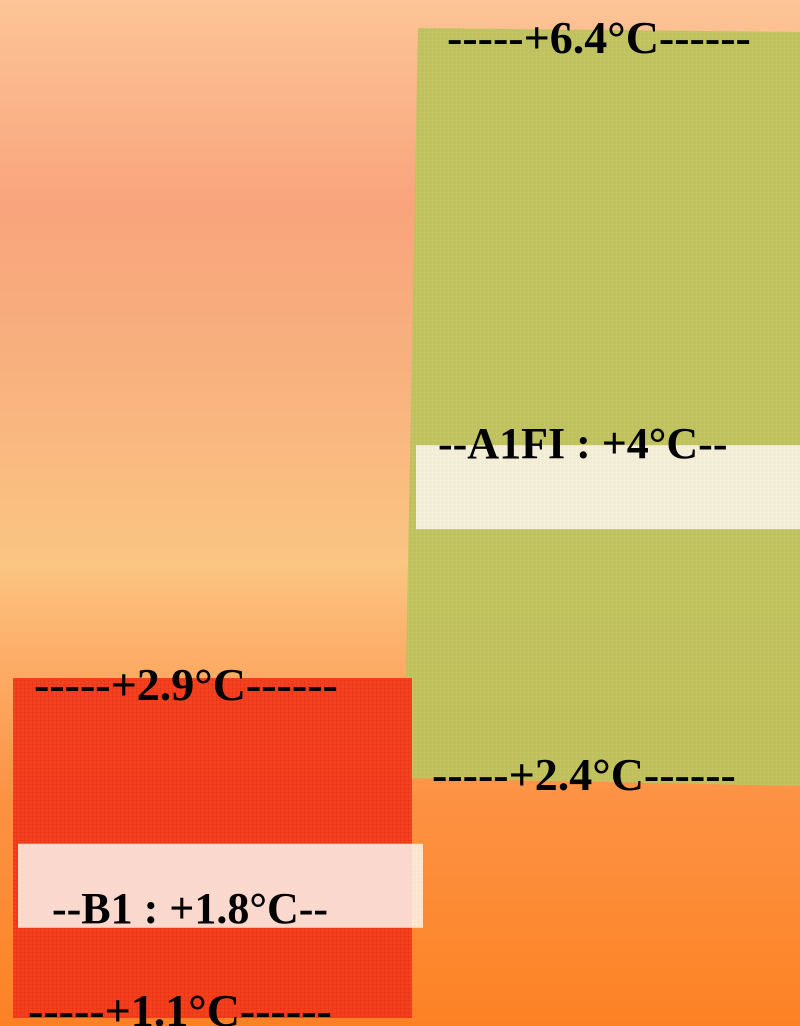  What do you see at coordinates (180, 1005) in the screenshot?
I see `label-b1-low: -----+1.1°C------` at bounding box center [180, 1005].